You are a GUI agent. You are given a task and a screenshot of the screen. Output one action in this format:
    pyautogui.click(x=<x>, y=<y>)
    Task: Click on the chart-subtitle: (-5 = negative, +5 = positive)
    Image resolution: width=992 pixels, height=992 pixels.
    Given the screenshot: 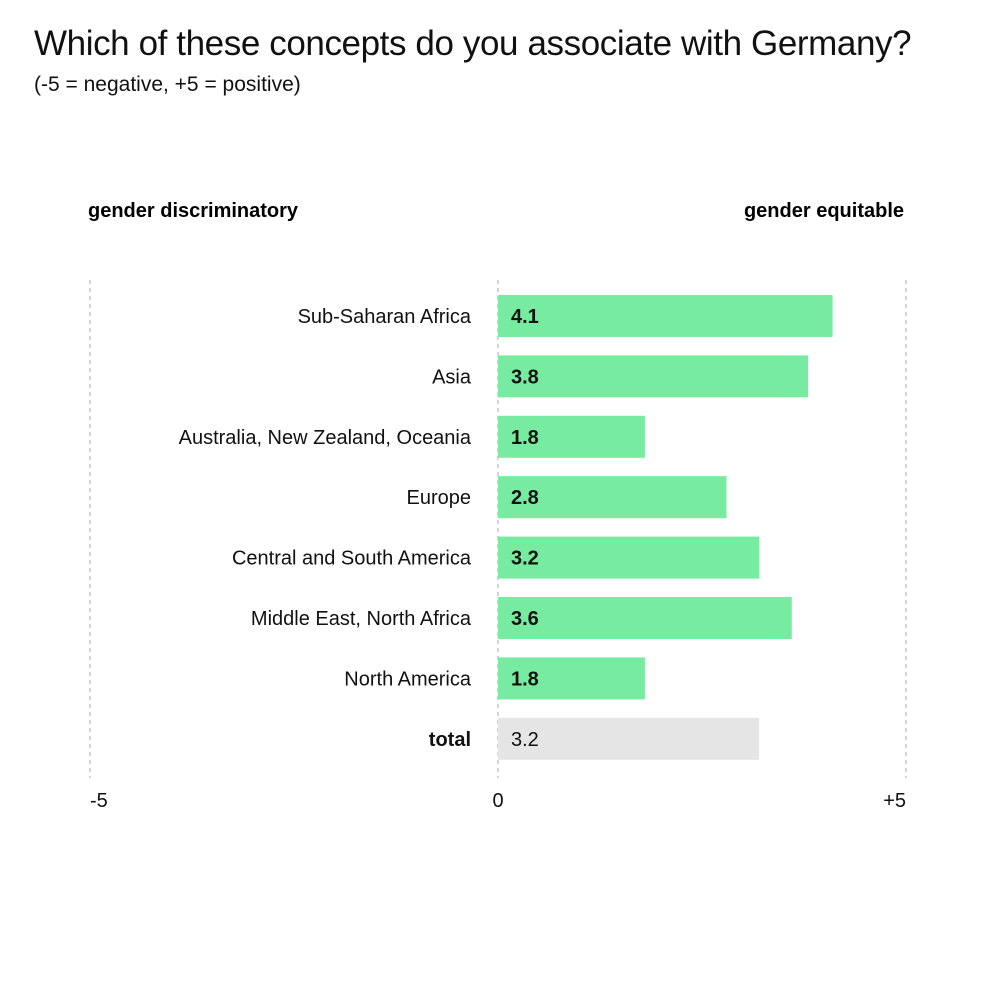 What is the action you would take?
    pyautogui.click(x=167, y=84)
    